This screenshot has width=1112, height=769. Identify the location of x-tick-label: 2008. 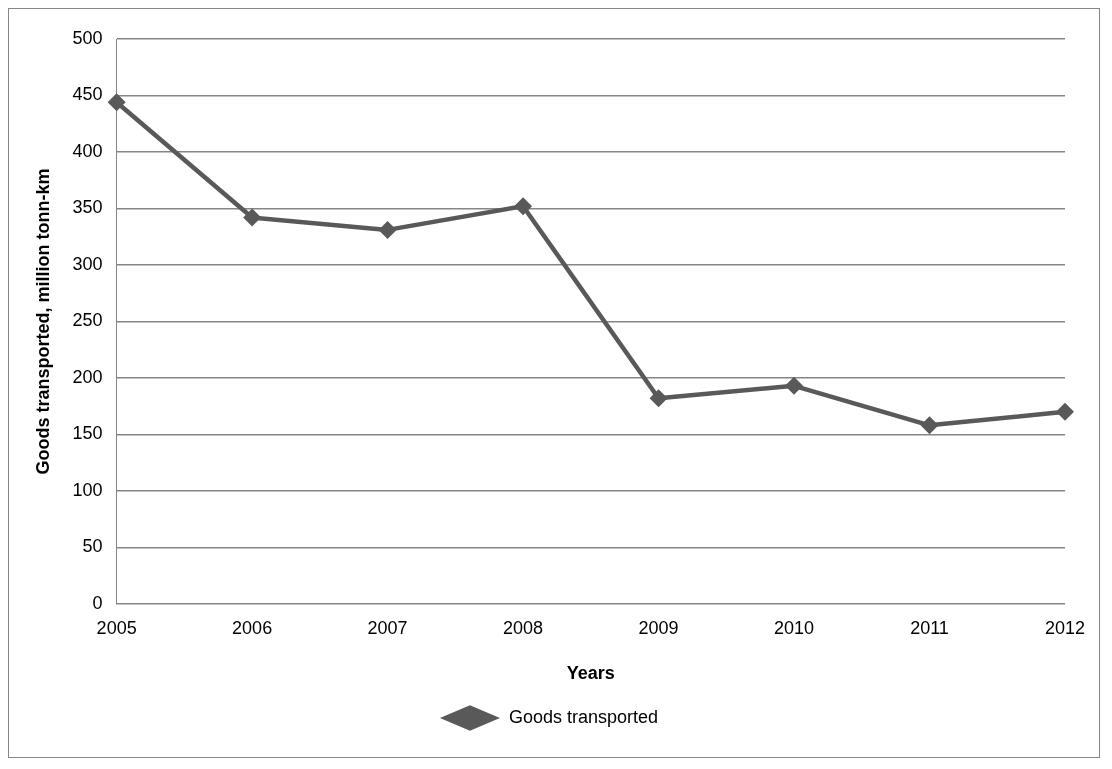
(523, 627).